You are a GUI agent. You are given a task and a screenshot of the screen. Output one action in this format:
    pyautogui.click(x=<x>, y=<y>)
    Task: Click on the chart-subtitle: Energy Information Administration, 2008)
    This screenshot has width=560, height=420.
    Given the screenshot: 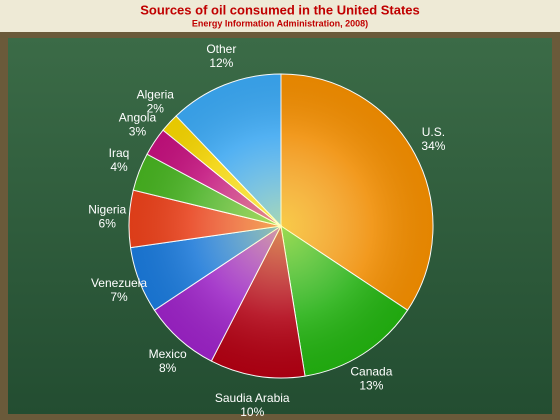 What is the action you would take?
    pyautogui.click(x=280, y=23)
    